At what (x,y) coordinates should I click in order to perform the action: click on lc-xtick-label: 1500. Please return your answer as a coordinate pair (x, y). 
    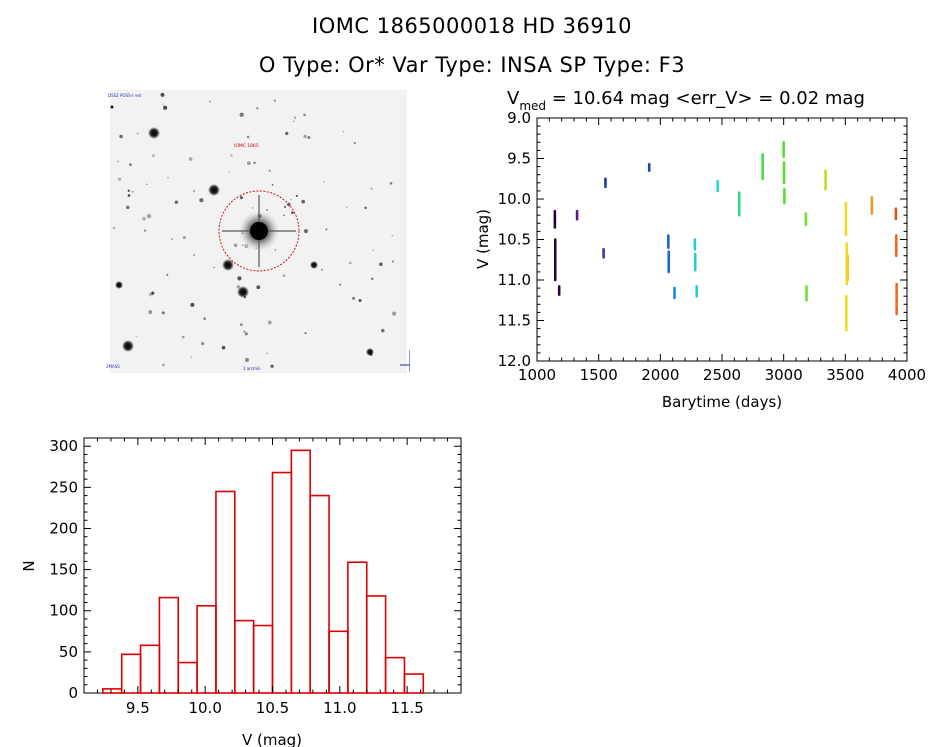
    Looking at the image, I should click on (599, 375).